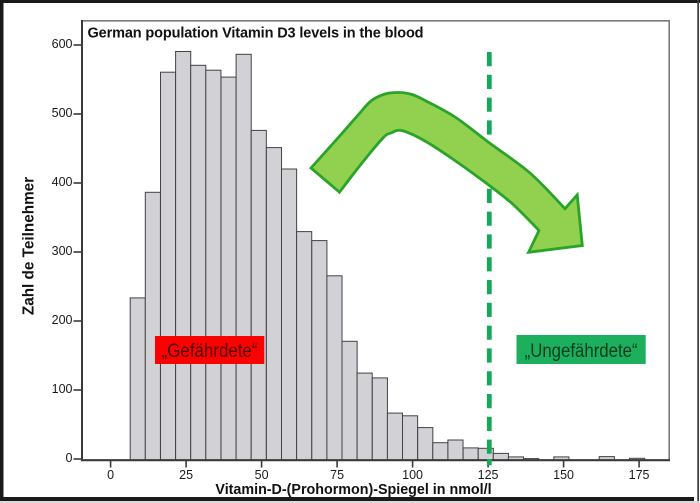 The width and height of the screenshot is (700, 503). I want to click on svg-text: 300, so click(62, 251).